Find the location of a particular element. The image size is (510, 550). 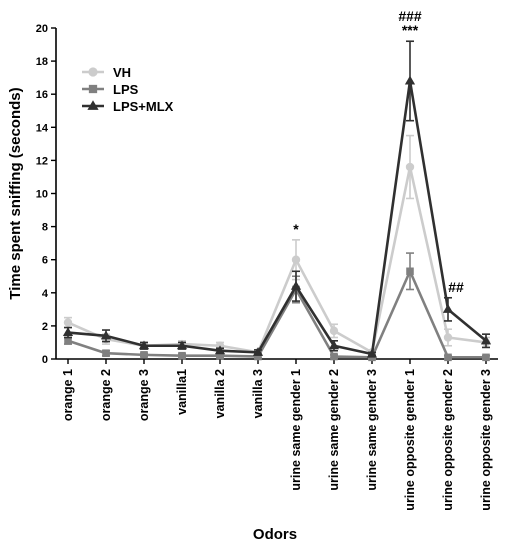

y-axis-title: Time spent sniffing (seconds) is located at coordinates (15, 193).